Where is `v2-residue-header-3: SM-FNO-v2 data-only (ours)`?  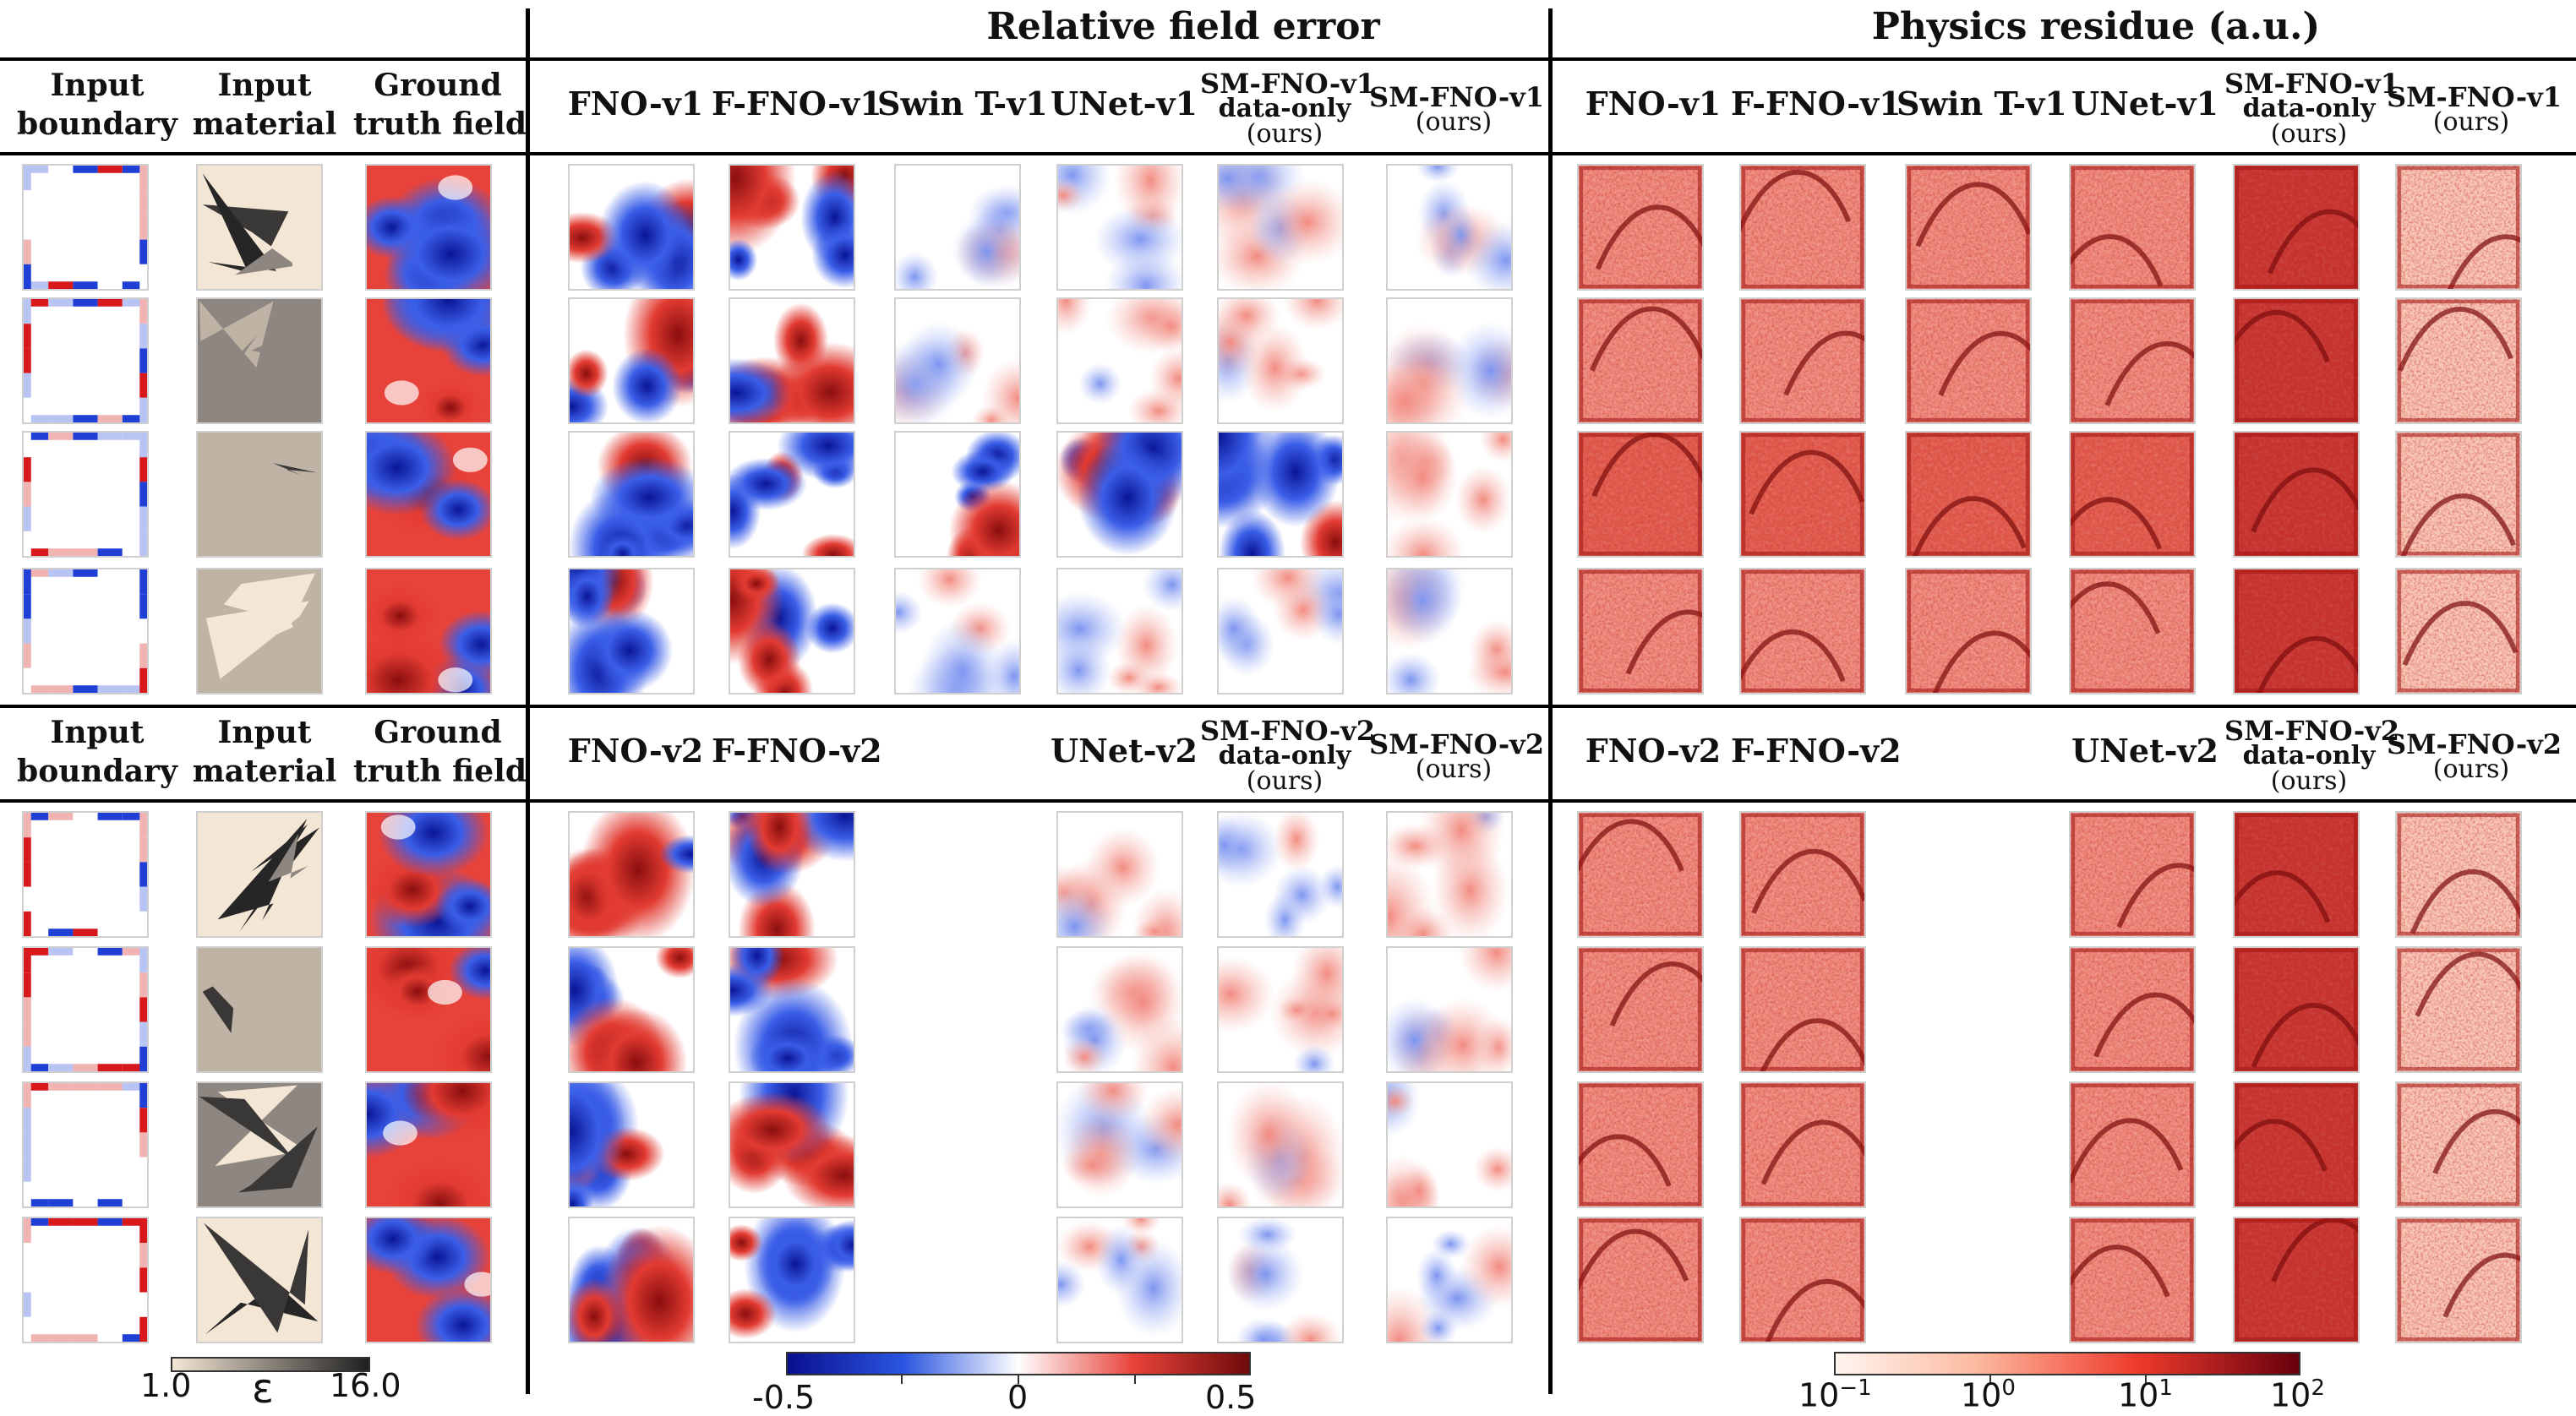 v2-residue-header-3: SM-FNO-v2 data-only (ours) is located at coordinates (2311, 755).